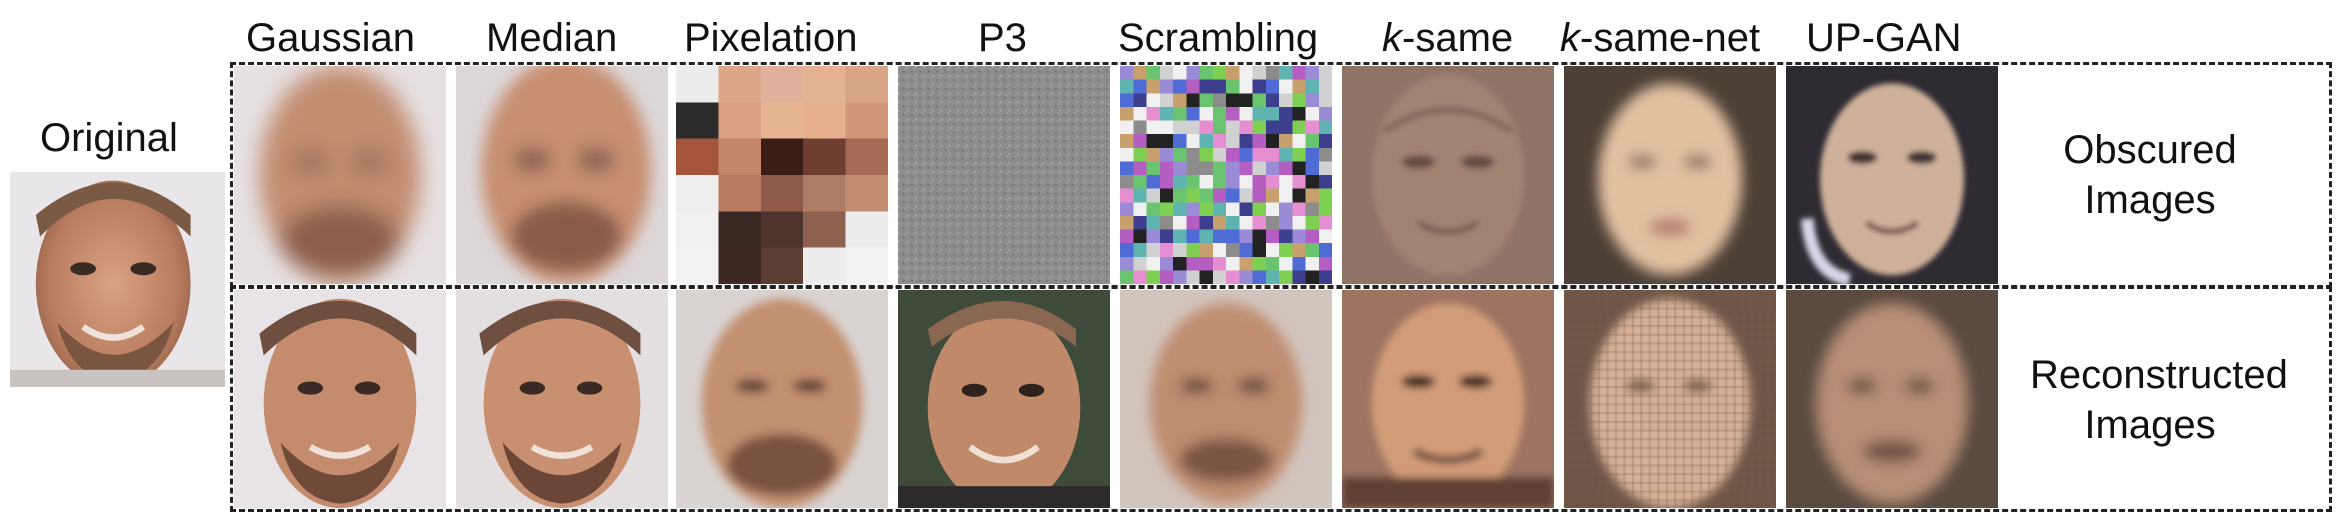  Describe the element at coordinates (117, 279) in the screenshot. I see `original-face-image` at that location.